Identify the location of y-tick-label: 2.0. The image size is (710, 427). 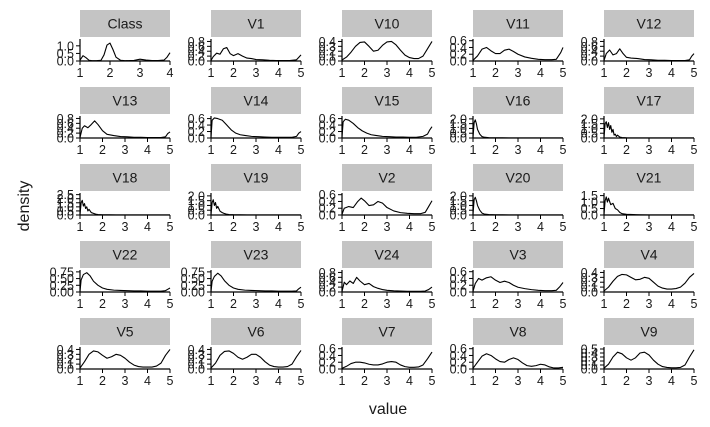
(196, 196).